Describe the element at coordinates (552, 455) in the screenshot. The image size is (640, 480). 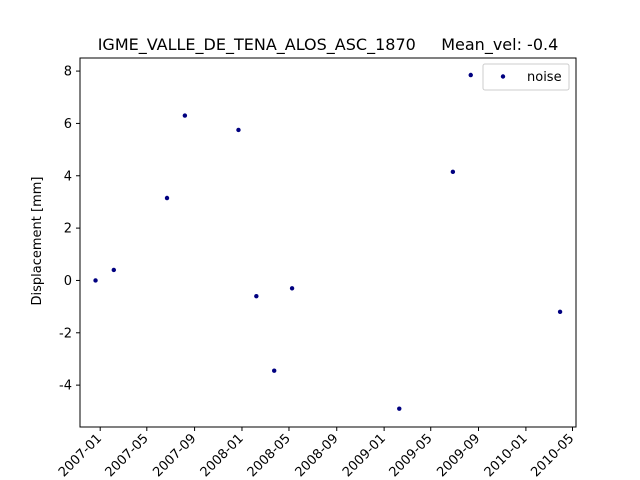
I see `x-tick-label: 2010-05` at that location.